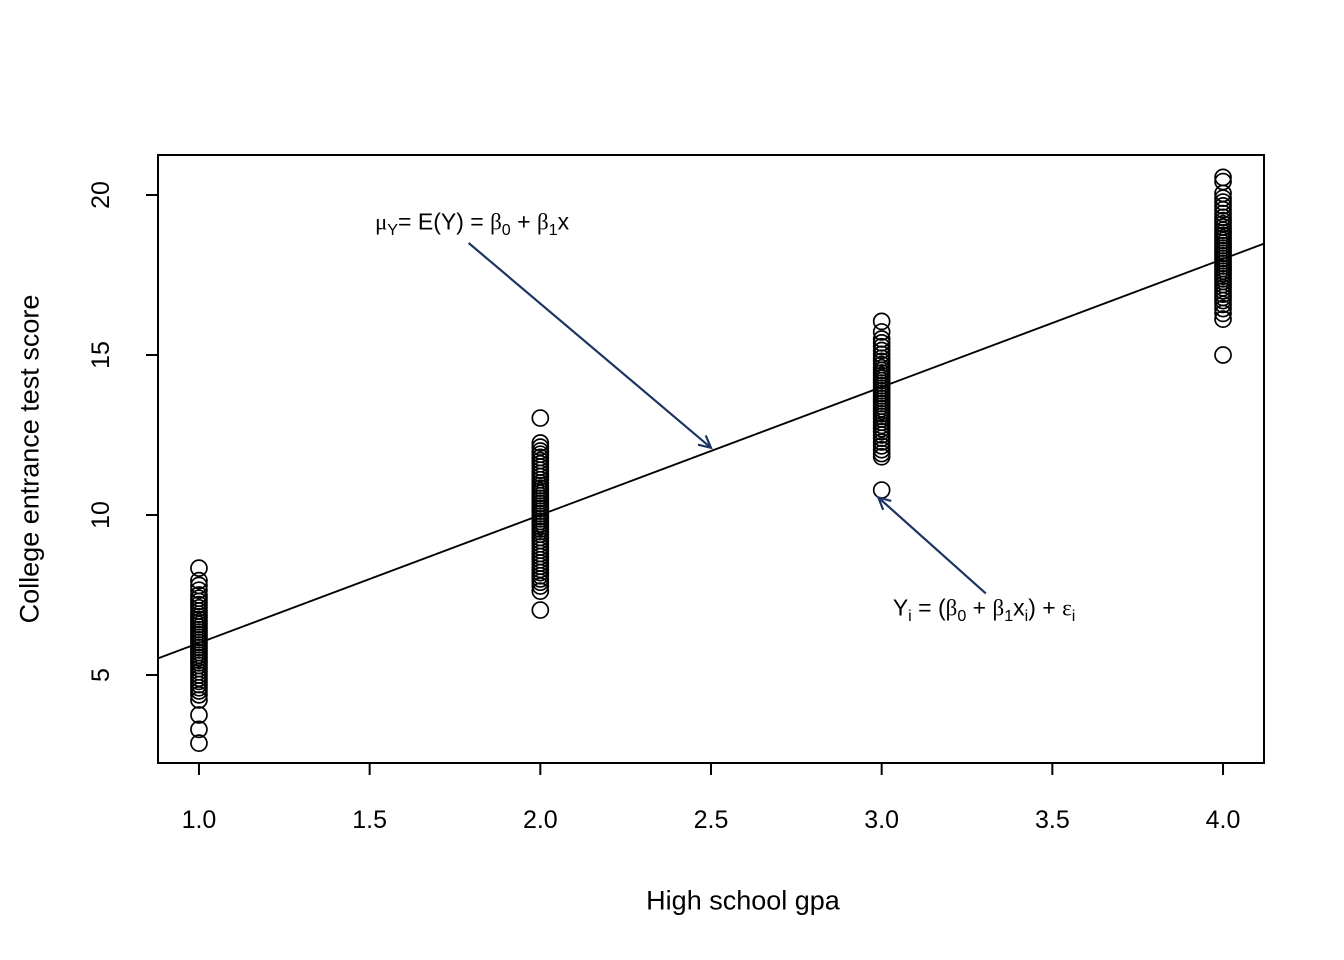 The image size is (1344, 960). What do you see at coordinates (590, 346) in the screenshot?
I see `annotation-arrow-mean-function` at bounding box center [590, 346].